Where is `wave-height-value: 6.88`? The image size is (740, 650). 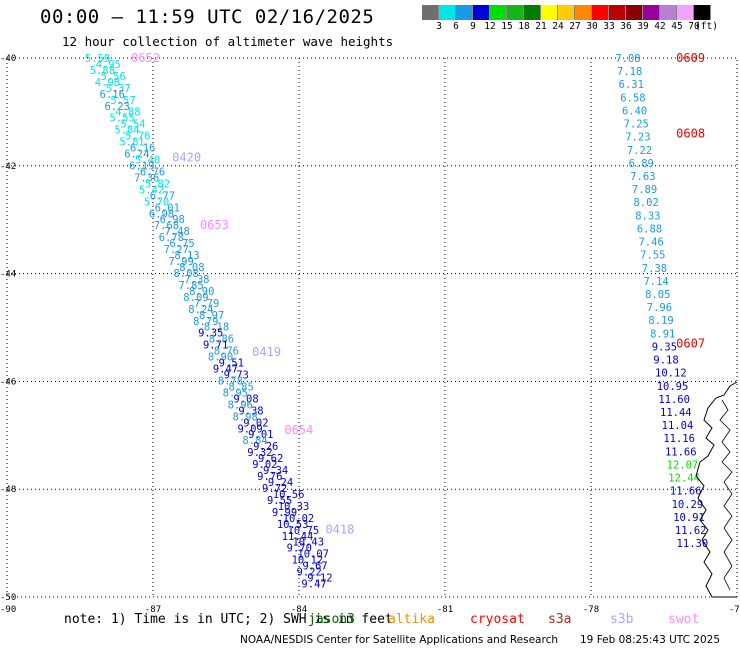
wave-height-value: 6.88 is located at coordinates (649, 229).